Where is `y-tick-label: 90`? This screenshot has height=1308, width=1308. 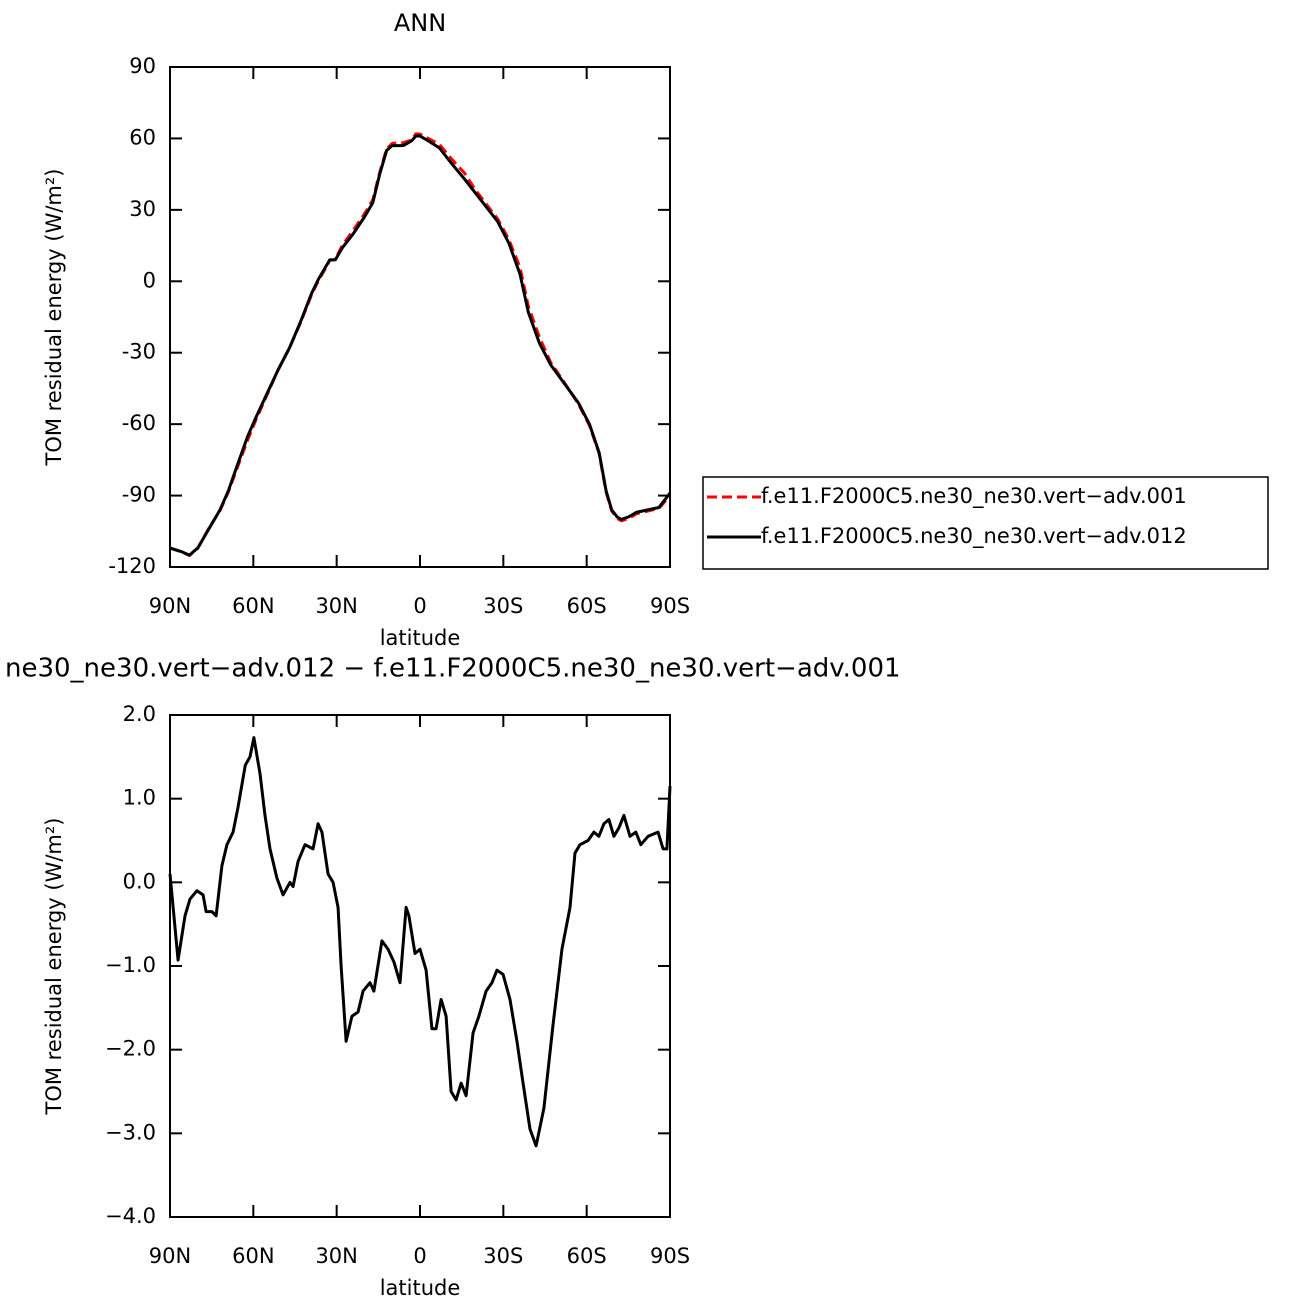
y-tick-label: 90 is located at coordinates (142, 66).